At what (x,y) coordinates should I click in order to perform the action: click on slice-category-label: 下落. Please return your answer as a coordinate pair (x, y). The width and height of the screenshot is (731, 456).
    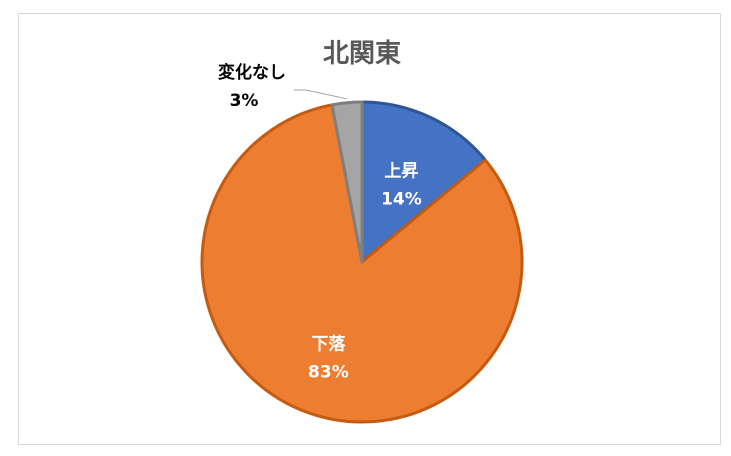
    Looking at the image, I should click on (328, 344).